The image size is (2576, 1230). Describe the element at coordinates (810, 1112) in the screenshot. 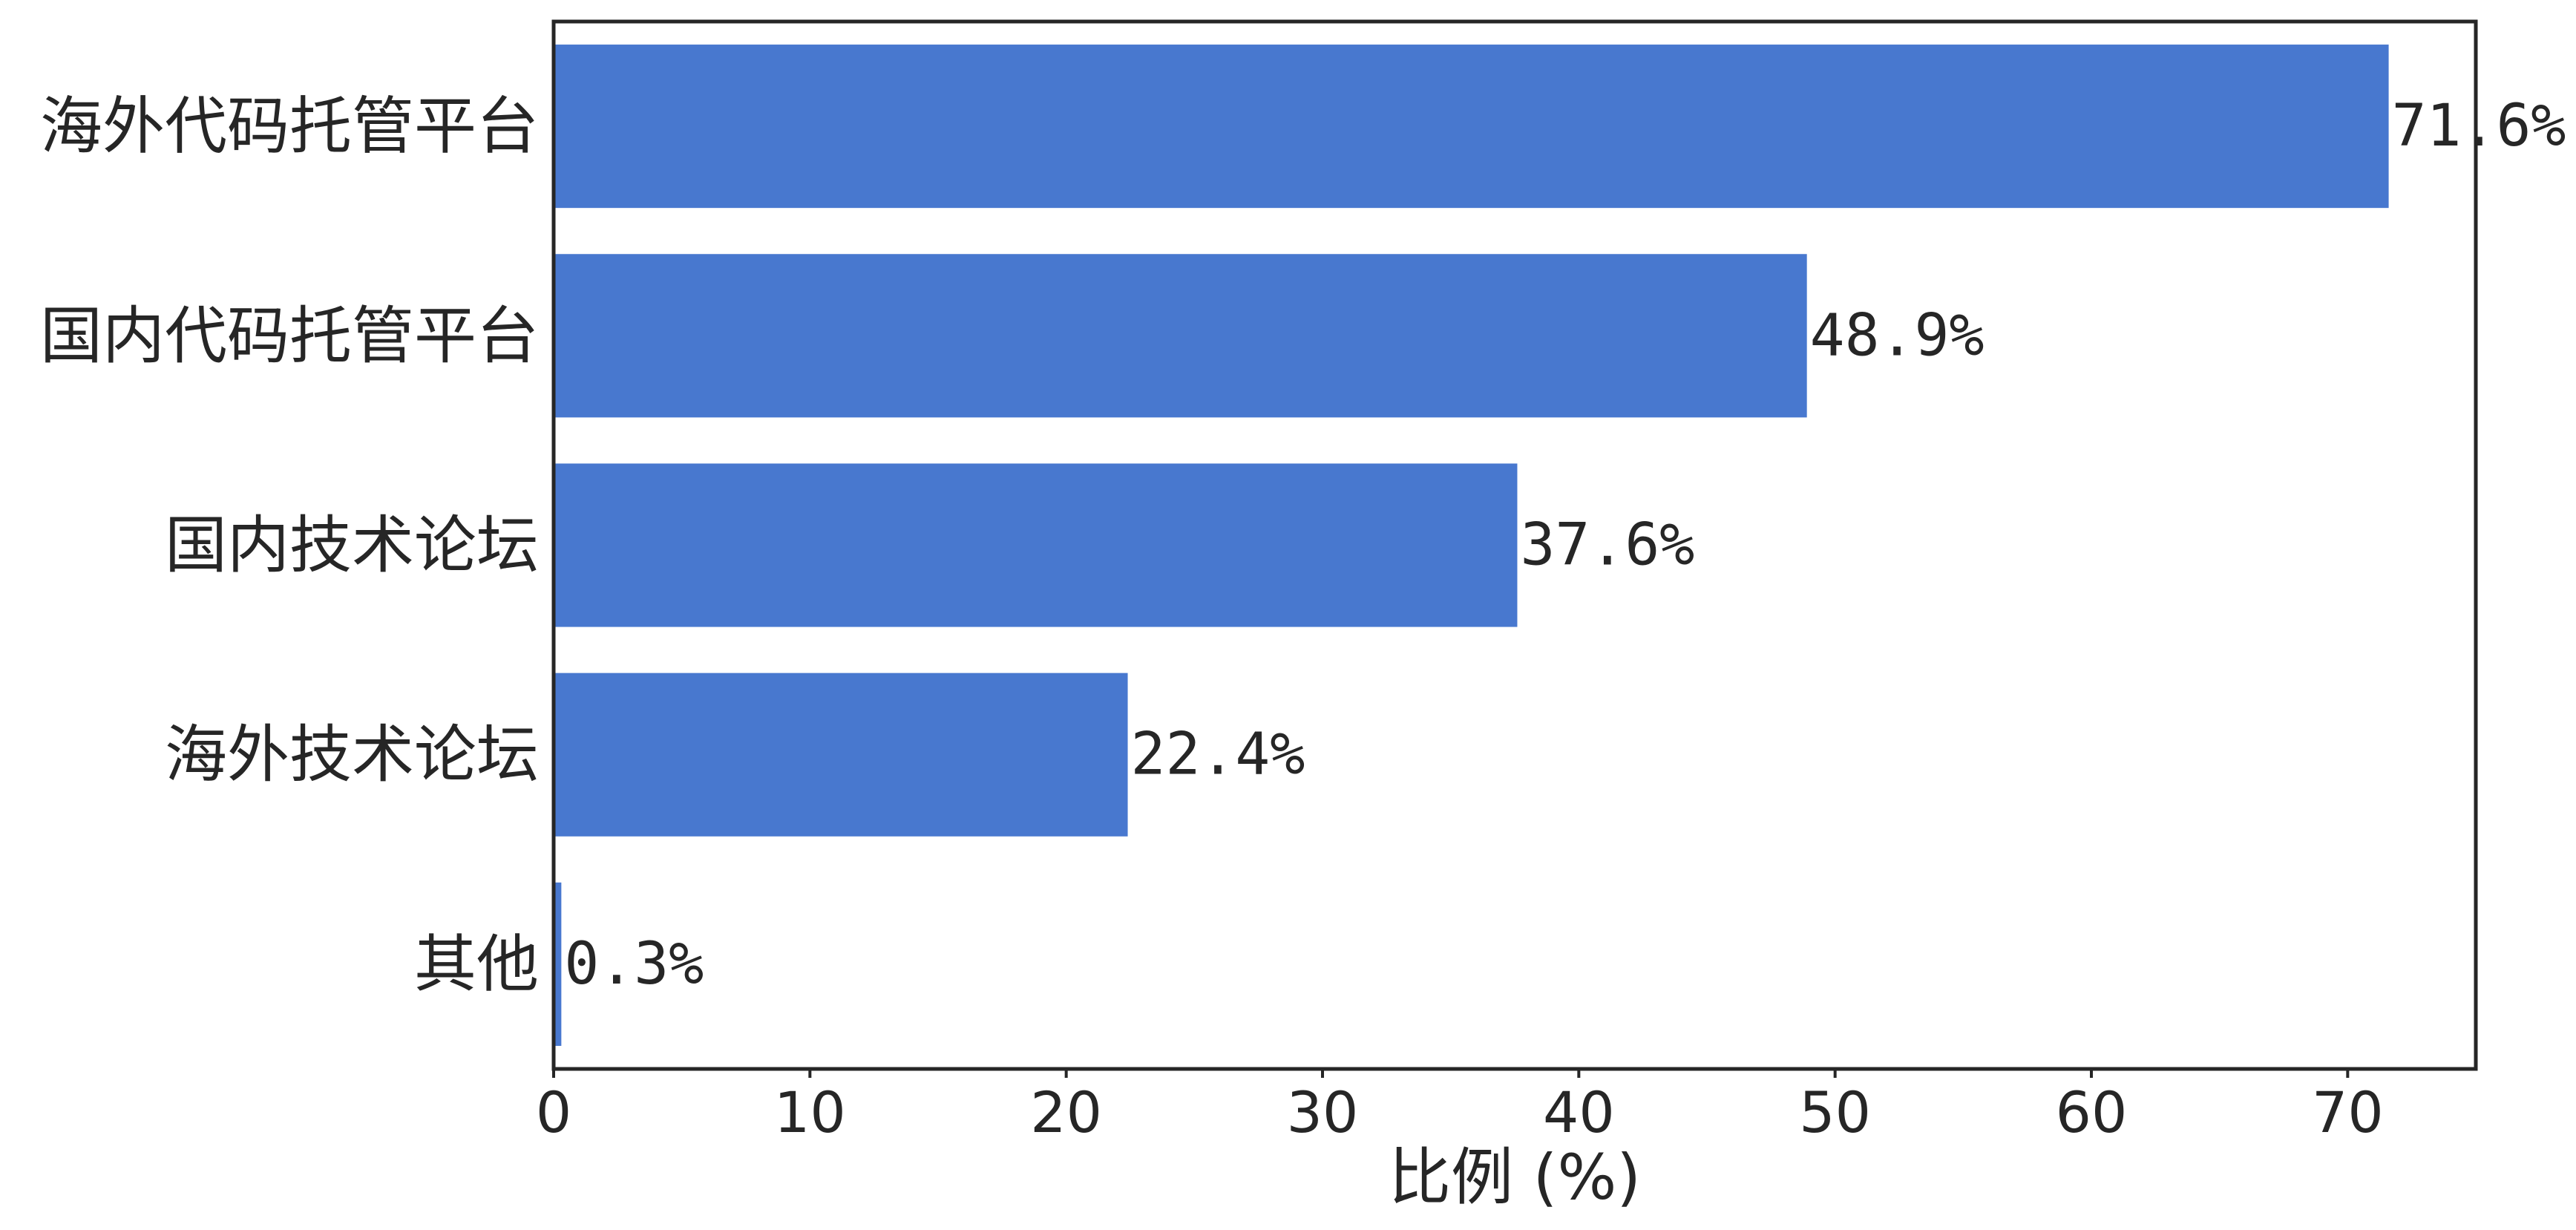

I see `x-tick-label: 10` at that location.